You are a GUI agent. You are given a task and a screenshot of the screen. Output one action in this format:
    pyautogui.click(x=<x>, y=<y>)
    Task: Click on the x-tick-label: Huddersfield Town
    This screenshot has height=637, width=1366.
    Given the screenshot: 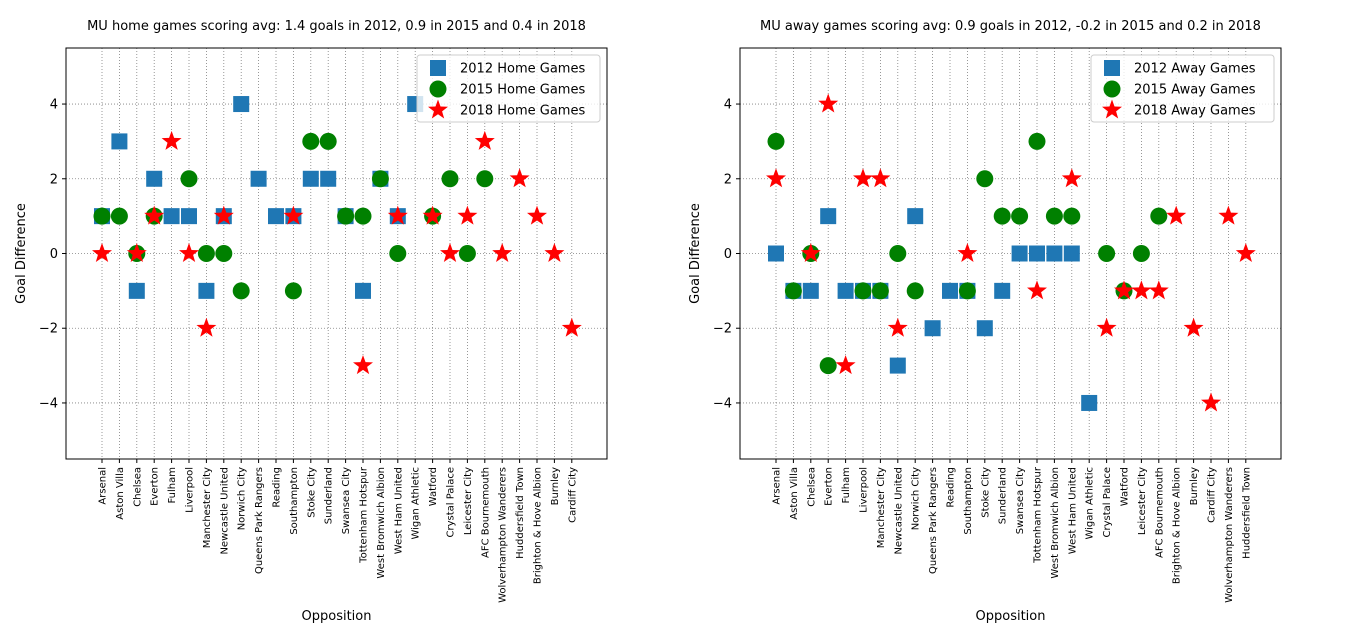 What is the action you would take?
    pyautogui.click(x=1246, y=513)
    